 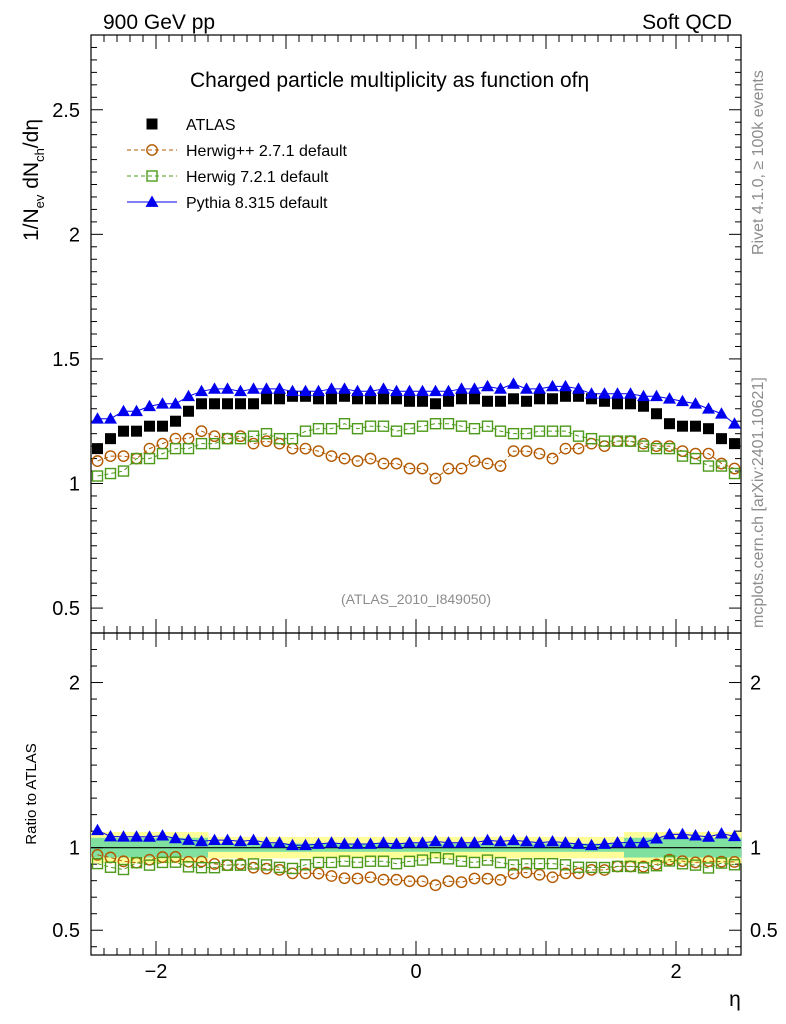 I want to click on y-axis-label-part: dN, so click(x=31, y=178).